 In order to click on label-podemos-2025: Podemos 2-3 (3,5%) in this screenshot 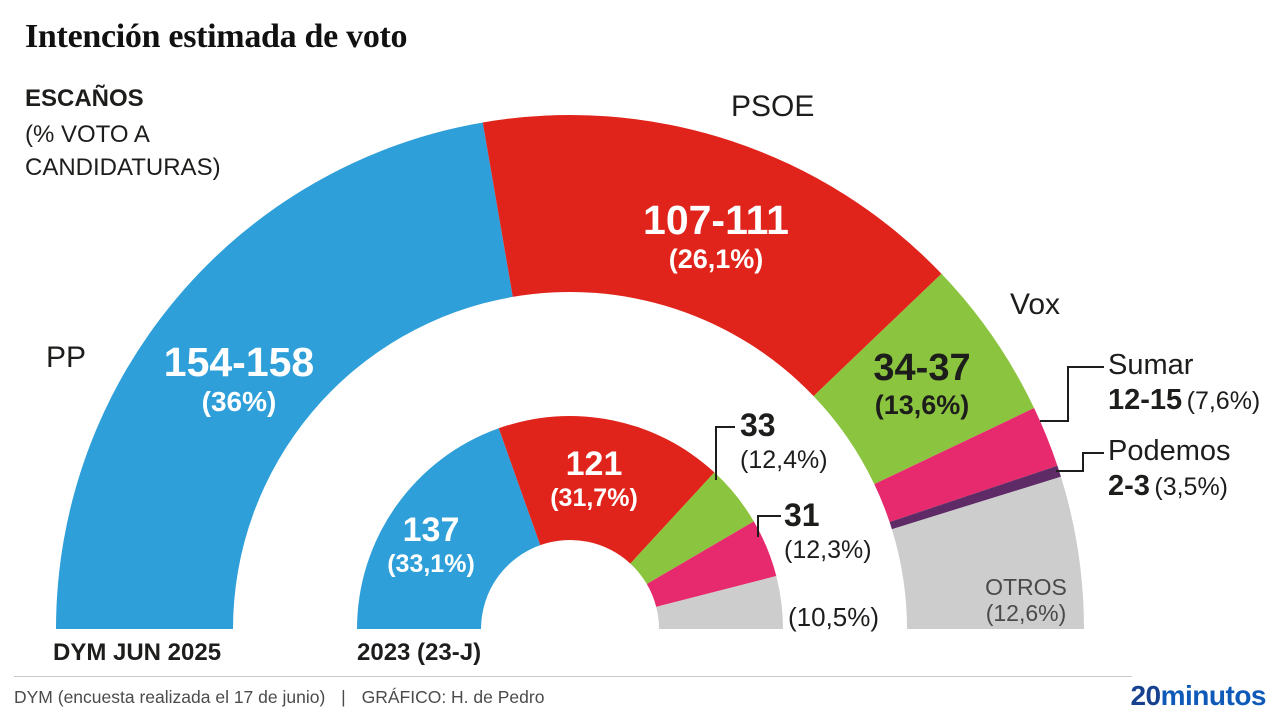, I will do `click(1169, 469)`.